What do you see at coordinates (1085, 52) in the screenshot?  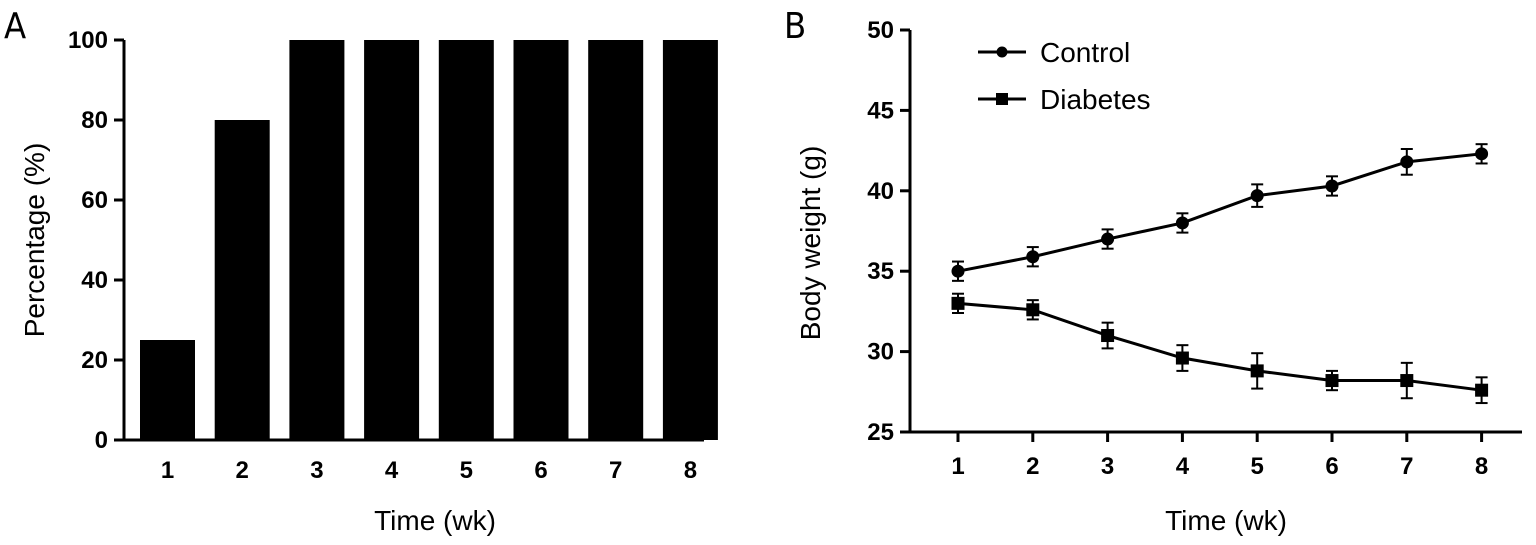 I see `legend-control-label: Control` at bounding box center [1085, 52].